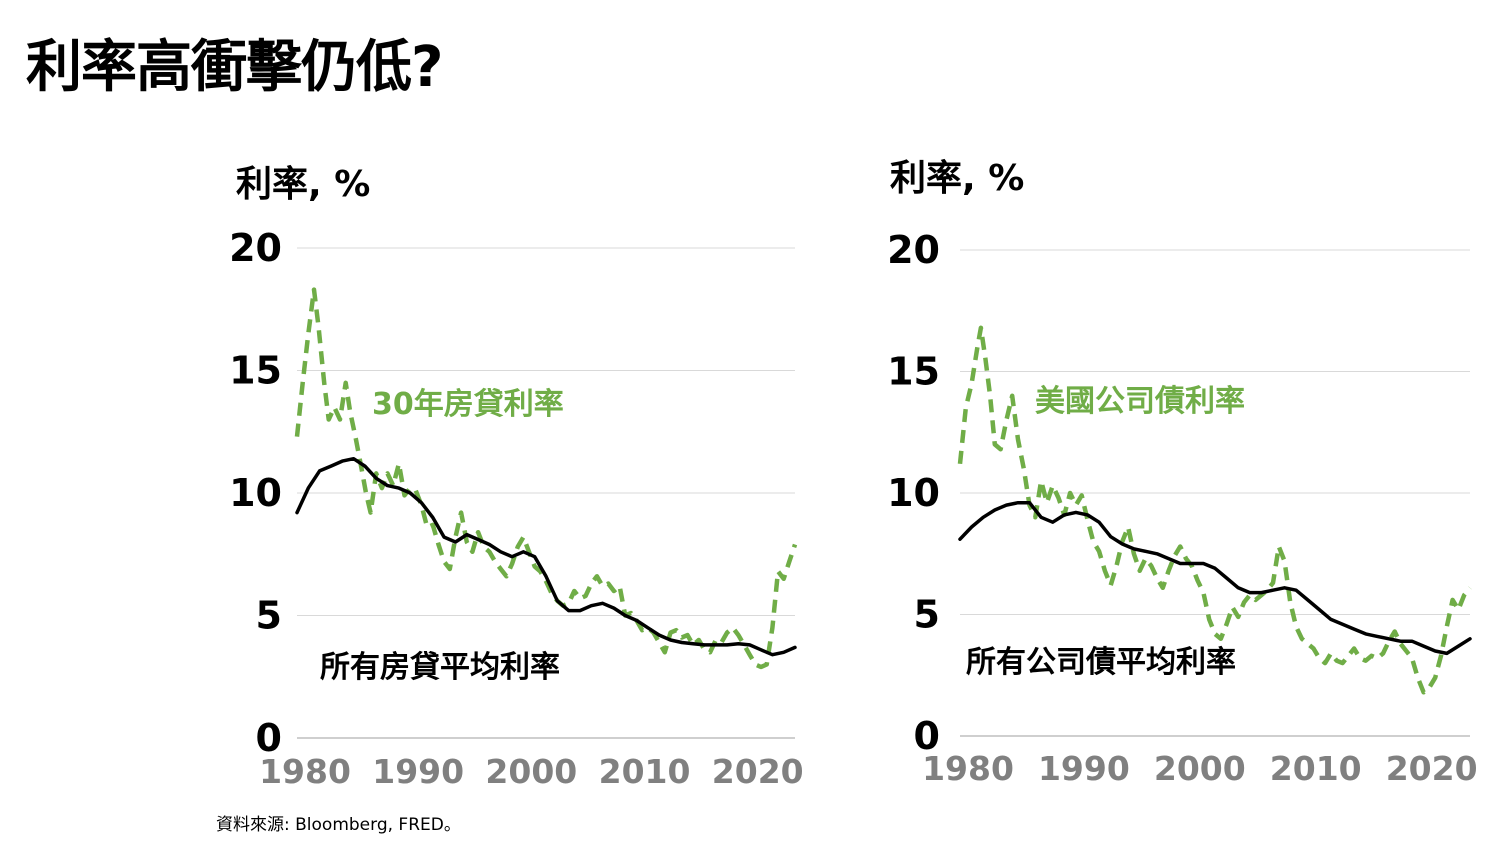 The image size is (1508, 846). Describe the element at coordinates (468, 404) in the screenshot. I see `series-label: 30年房貸利率` at that location.